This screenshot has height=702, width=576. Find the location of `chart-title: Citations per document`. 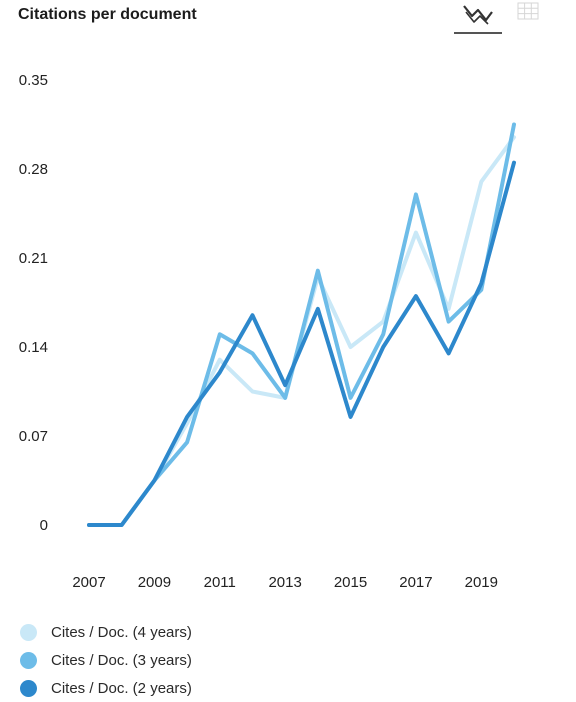

chart-title: Citations per document is located at coordinates (107, 14).